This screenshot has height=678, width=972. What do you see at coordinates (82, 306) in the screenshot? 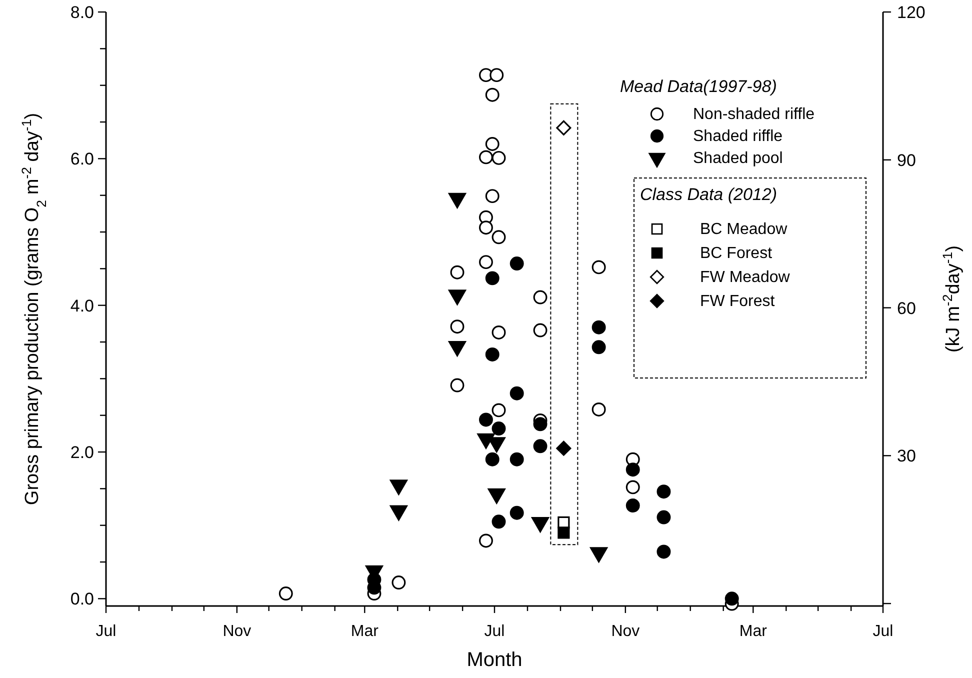
I see `y-tick-label: 4.0` at bounding box center [82, 306].